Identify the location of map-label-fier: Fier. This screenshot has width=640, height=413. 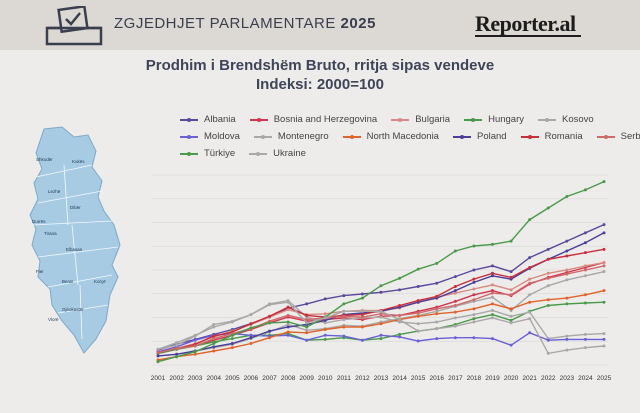
(40, 271).